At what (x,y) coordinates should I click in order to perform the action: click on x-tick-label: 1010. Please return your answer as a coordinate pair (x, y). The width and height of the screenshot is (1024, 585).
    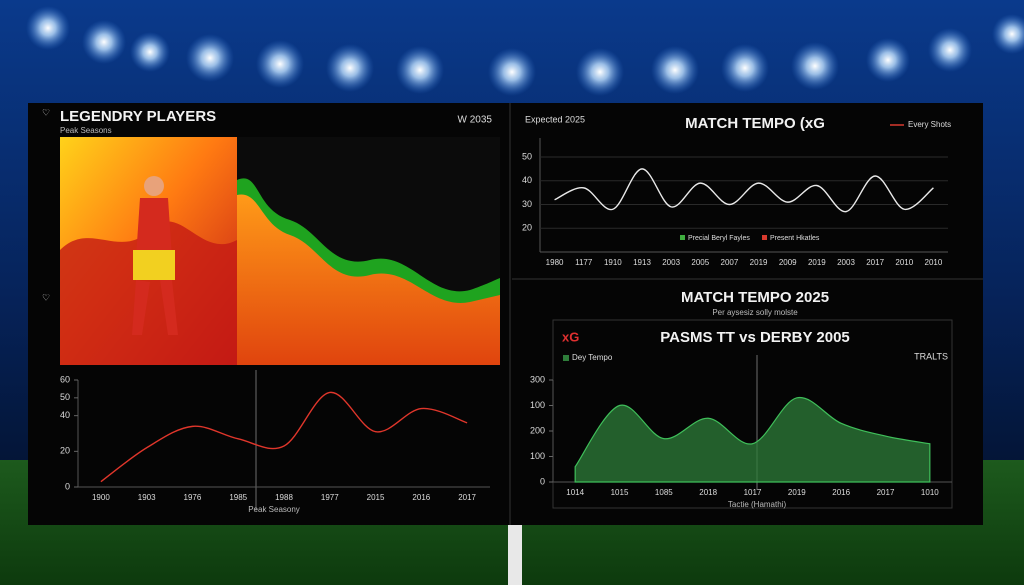
    Looking at the image, I should click on (930, 492).